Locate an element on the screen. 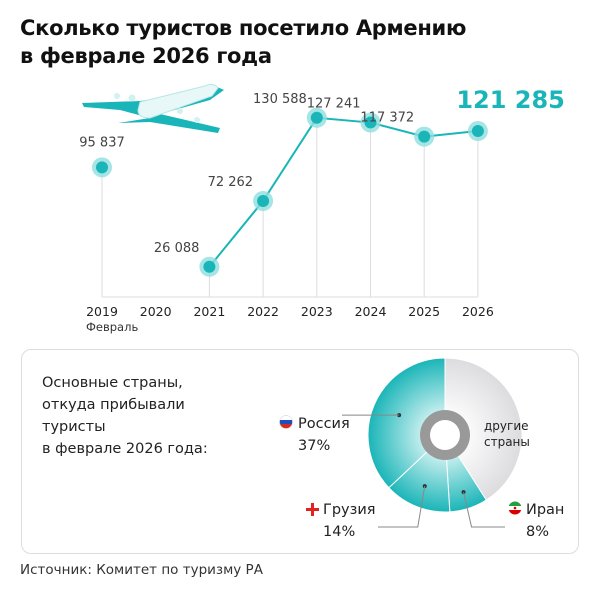  data-label: 117 372 is located at coordinates (387, 118).